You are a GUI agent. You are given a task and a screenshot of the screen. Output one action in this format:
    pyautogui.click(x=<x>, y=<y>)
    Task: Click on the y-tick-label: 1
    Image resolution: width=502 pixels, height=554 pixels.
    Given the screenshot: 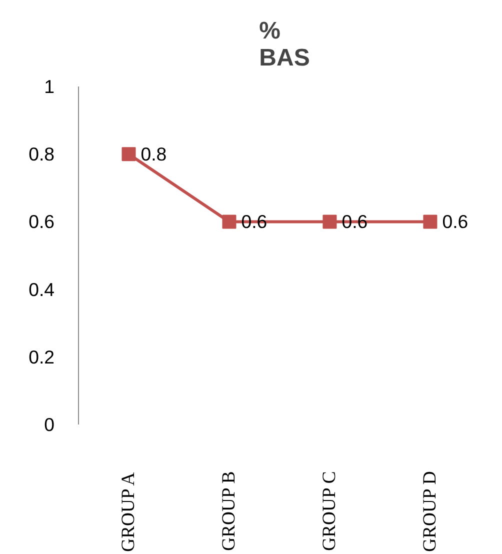 What is the action you would take?
    pyautogui.click(x=49, y=86)
    